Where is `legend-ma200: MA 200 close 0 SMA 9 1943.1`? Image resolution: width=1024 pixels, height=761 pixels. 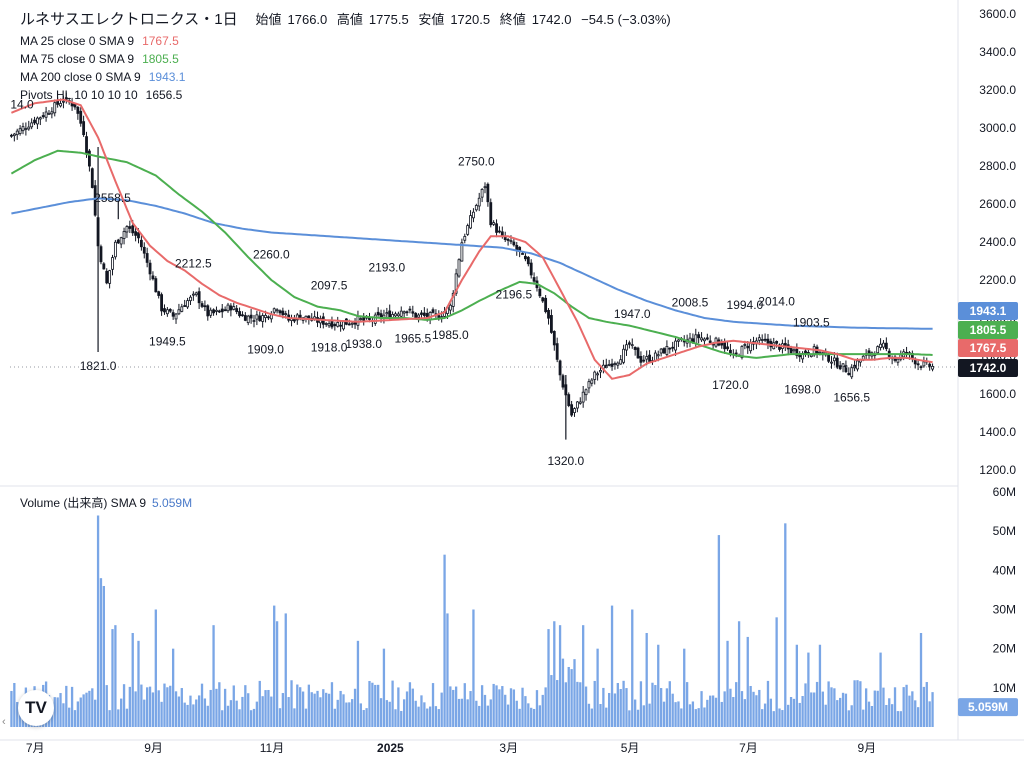 legend-ma200: MA 200 close 0 SMA 9 1943.1 is located at coordinates (102, 77).